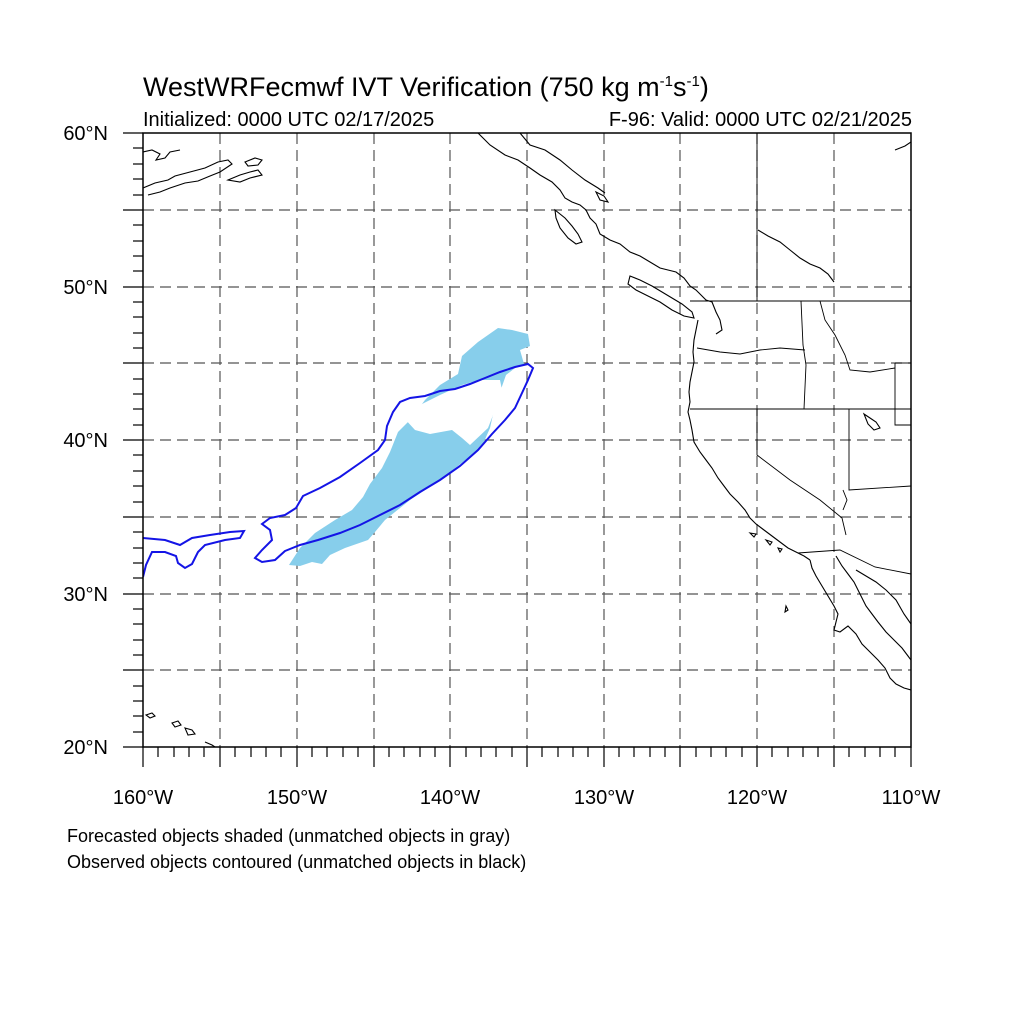 This screenshot has width=1024, height=1024. What do you see at coordinates (297, 798) in the screenshot?
I see `lon-label-150w: 150°W` at bounding box center [297, 798].